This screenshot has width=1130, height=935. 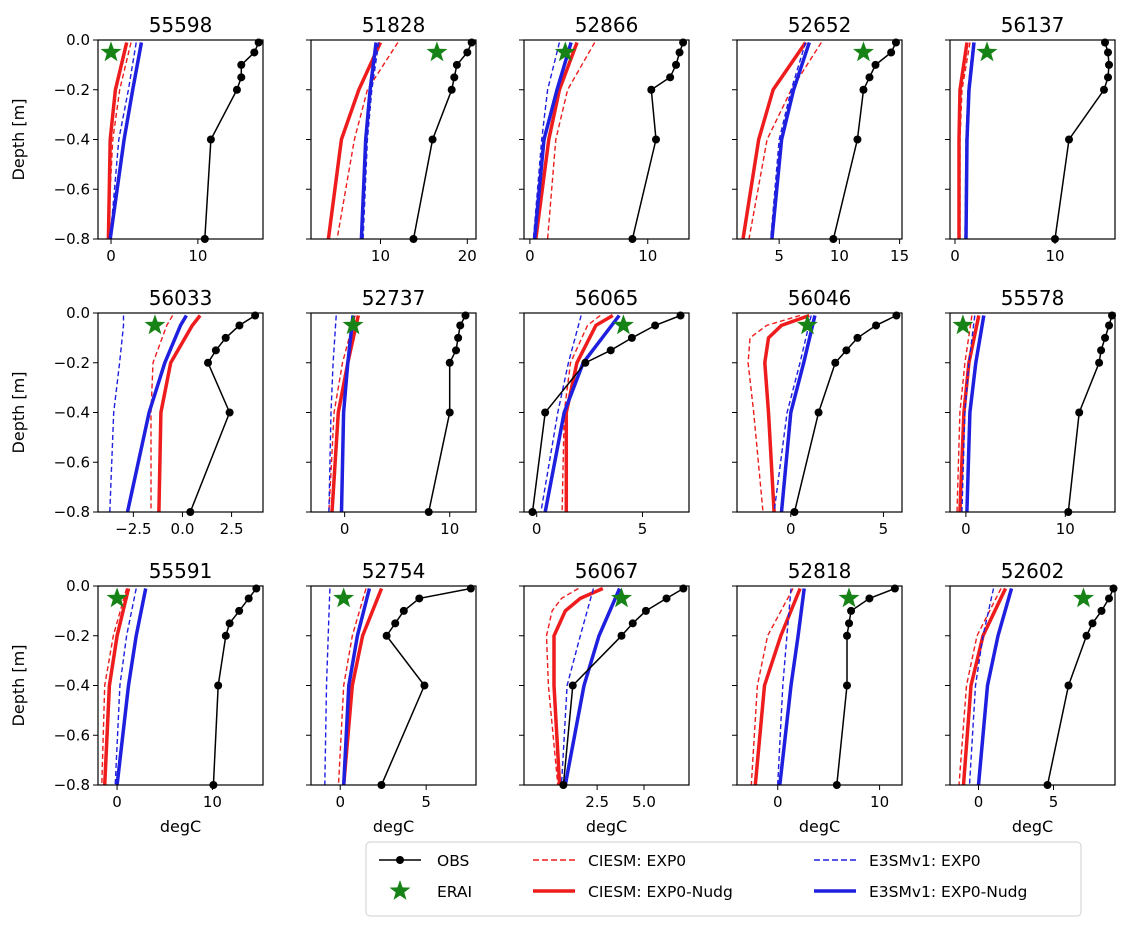 I want to click on panel-56137: 56137 0 10, so click(x=1030, y=139).